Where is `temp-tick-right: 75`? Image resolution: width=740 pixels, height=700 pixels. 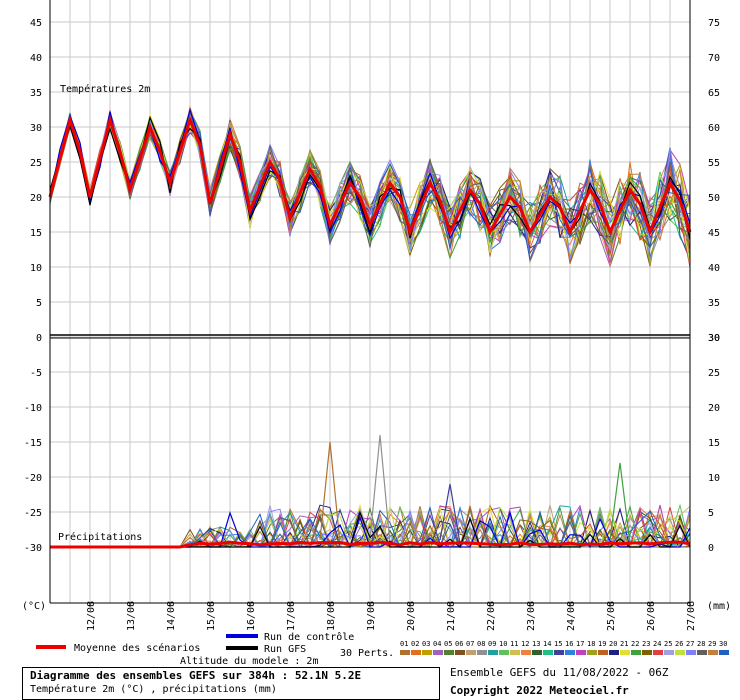
temp-tick-right: 75 is located at coordinates (714, 23).